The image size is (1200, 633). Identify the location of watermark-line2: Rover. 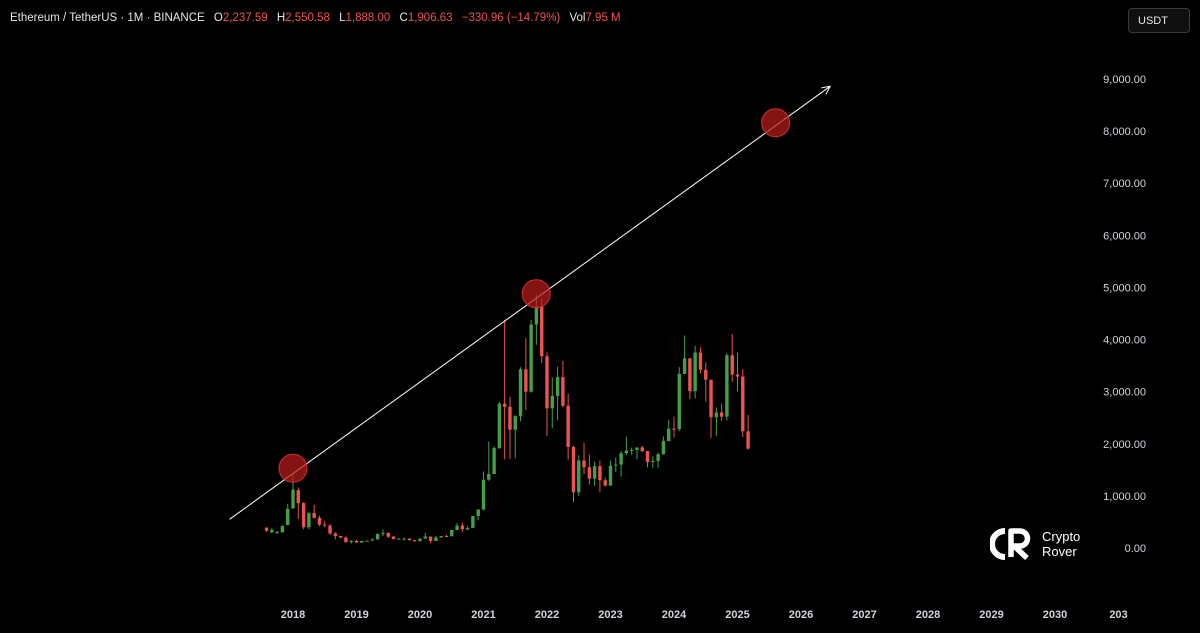
(1059, 551).